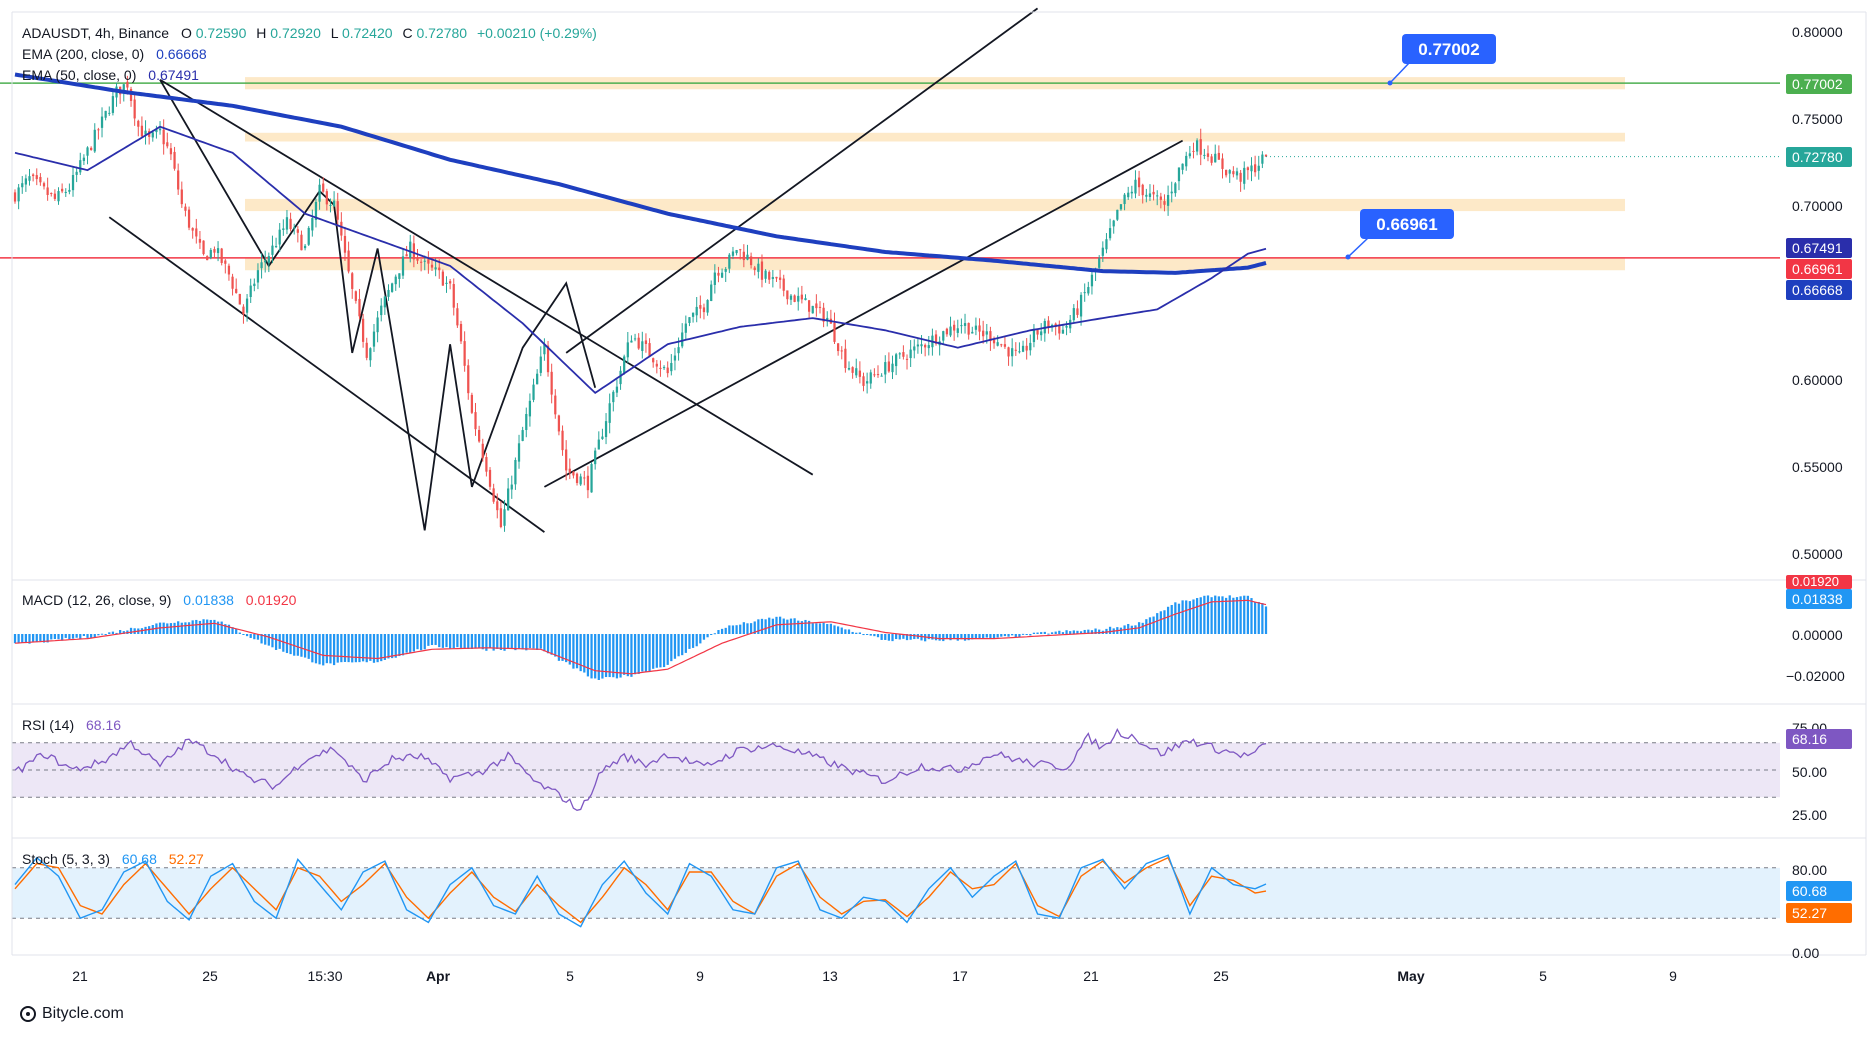  Describe the element at coordinates (1406, 224) in the screenshot. I see `support-callout-text: 0.66961` at that location.